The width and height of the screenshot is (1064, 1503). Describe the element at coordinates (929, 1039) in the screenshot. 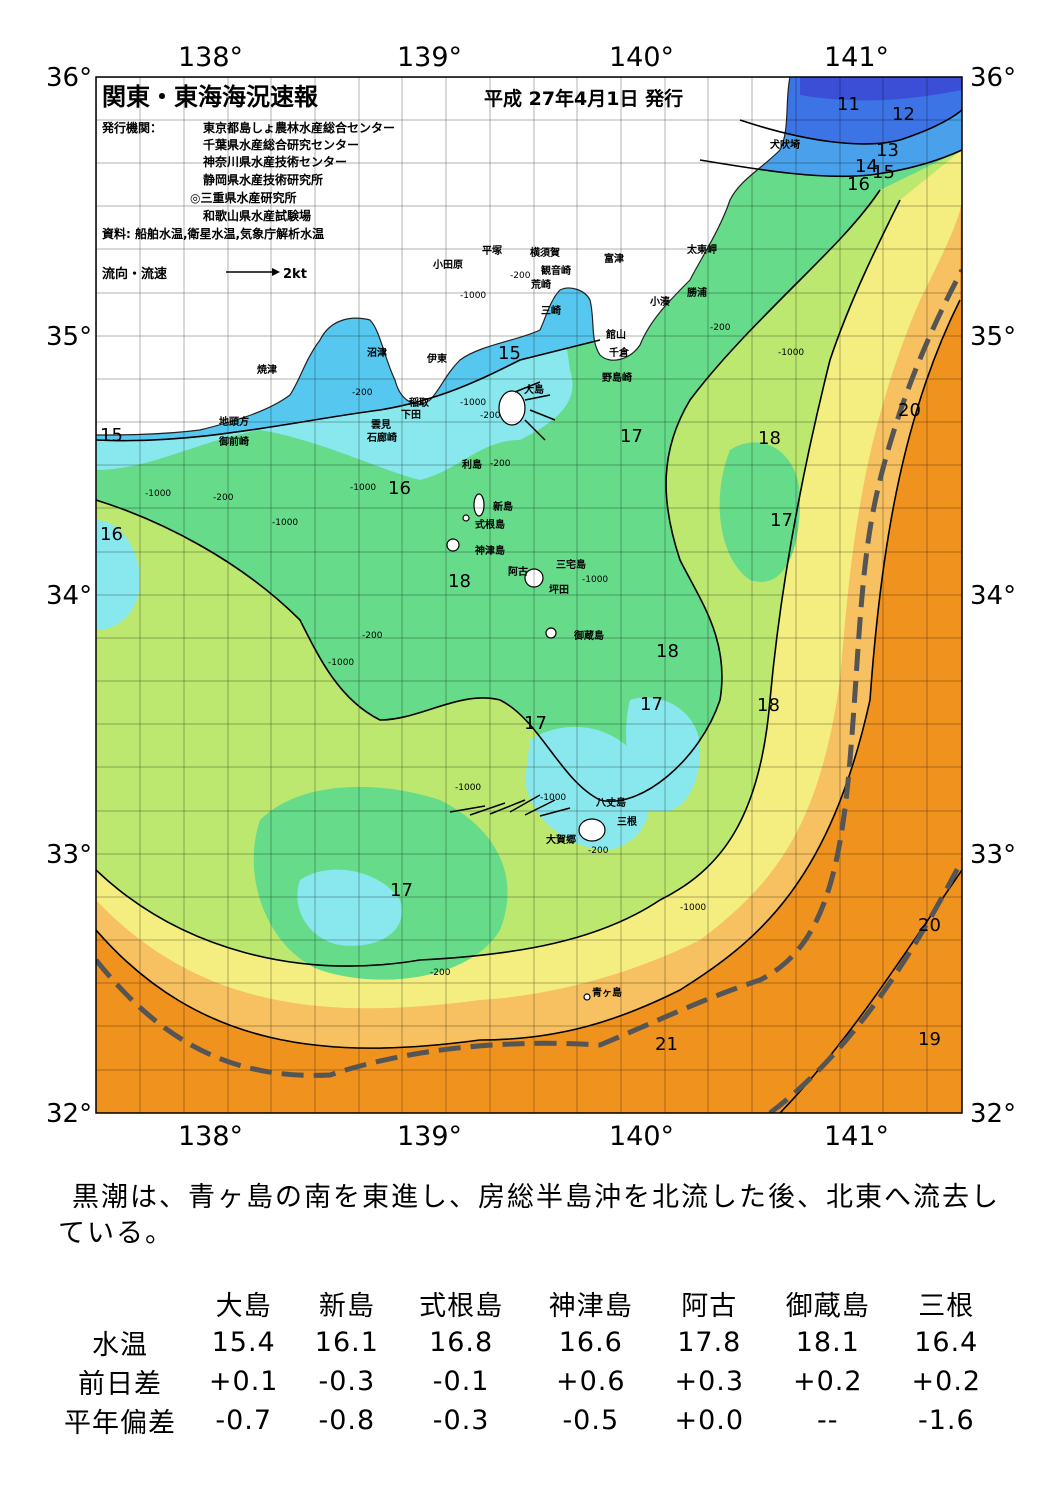

I see `isotherm-label: 19` at that location.